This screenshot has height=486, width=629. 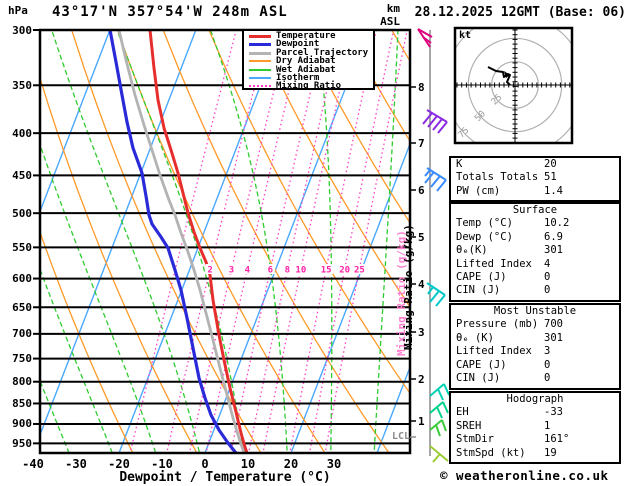 What do you see at coordinates (524, 475) in the screenshot?
I see `credit-footer: © weatheronline.co.uk` at bounding box center [524, 475].